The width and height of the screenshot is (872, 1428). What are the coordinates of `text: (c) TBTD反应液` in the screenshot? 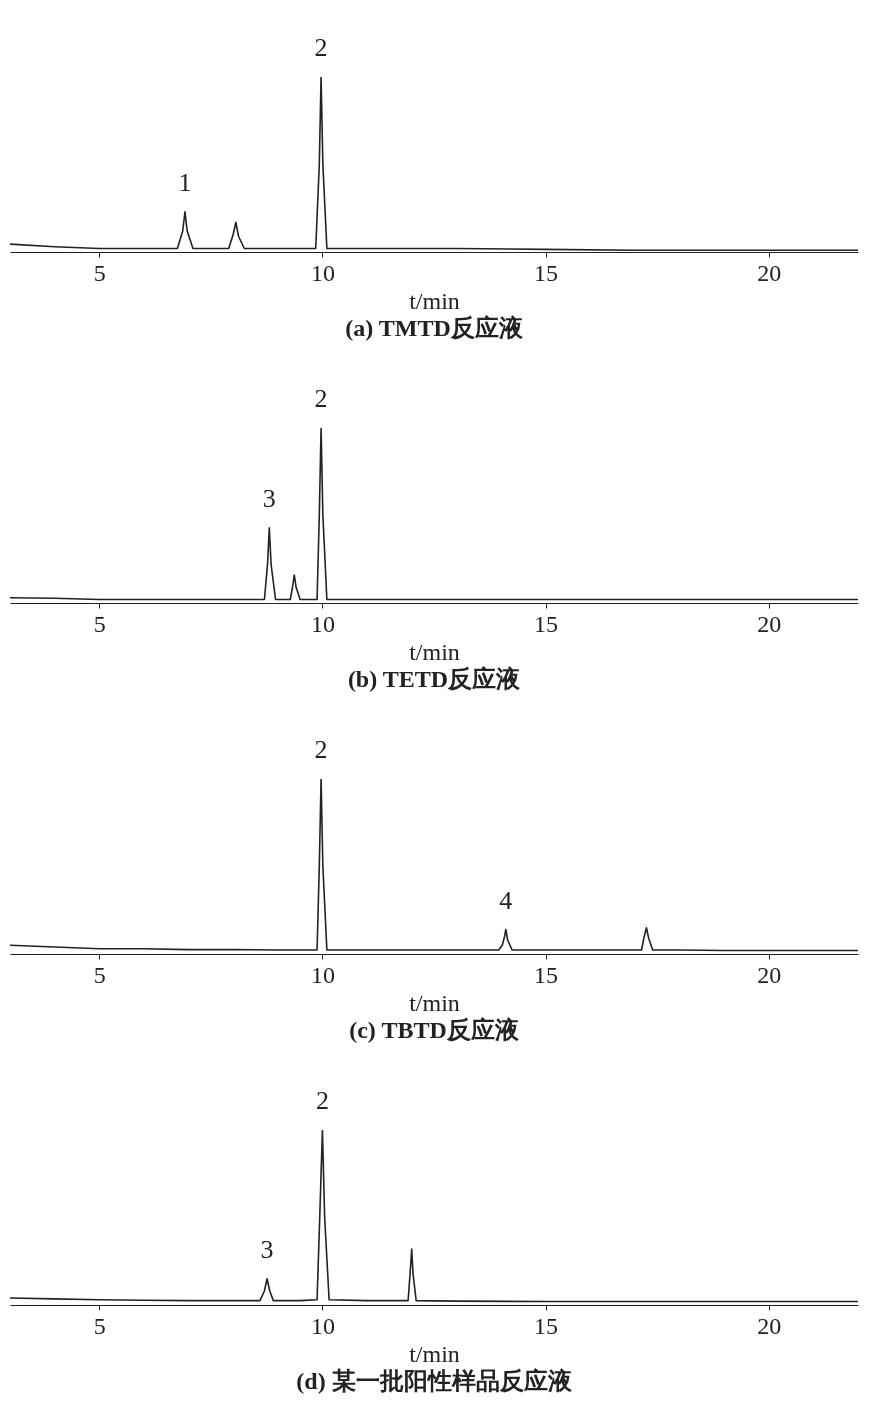 It's located at (434, 1030).